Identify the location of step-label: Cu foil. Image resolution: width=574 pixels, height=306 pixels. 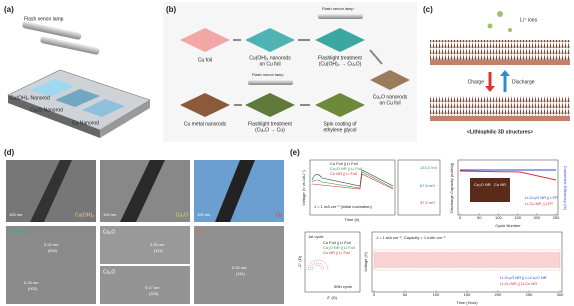
(205, 60).